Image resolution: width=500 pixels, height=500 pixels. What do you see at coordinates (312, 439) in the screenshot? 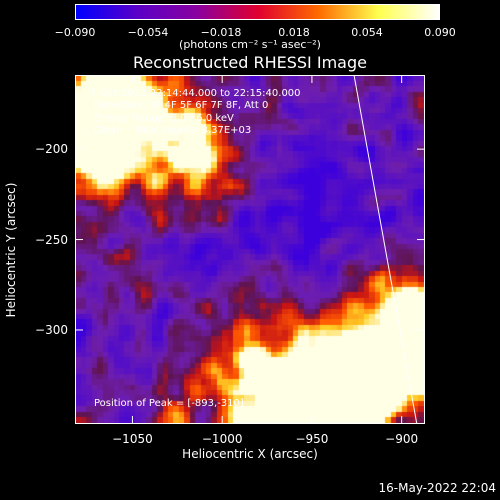
I see `x-tick-label: −950` at bounding box center [312, 439].